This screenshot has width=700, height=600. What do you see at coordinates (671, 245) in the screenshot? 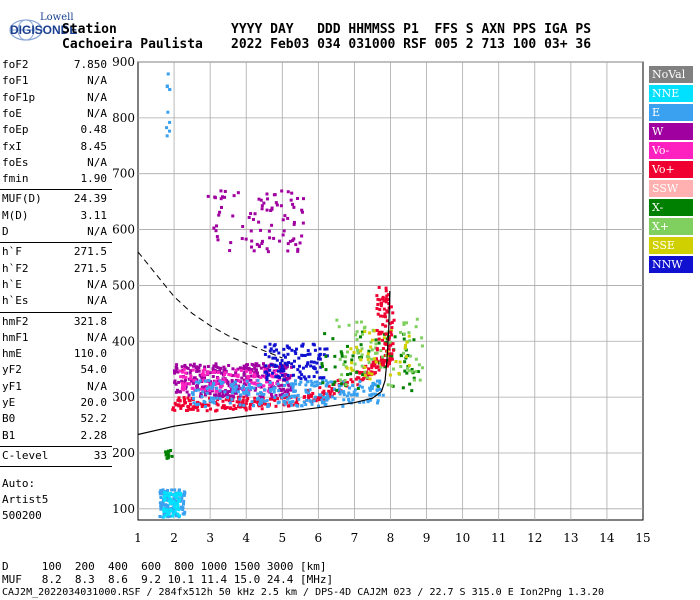
I see `legend-item: SSE` at bounding box center [671, 245].